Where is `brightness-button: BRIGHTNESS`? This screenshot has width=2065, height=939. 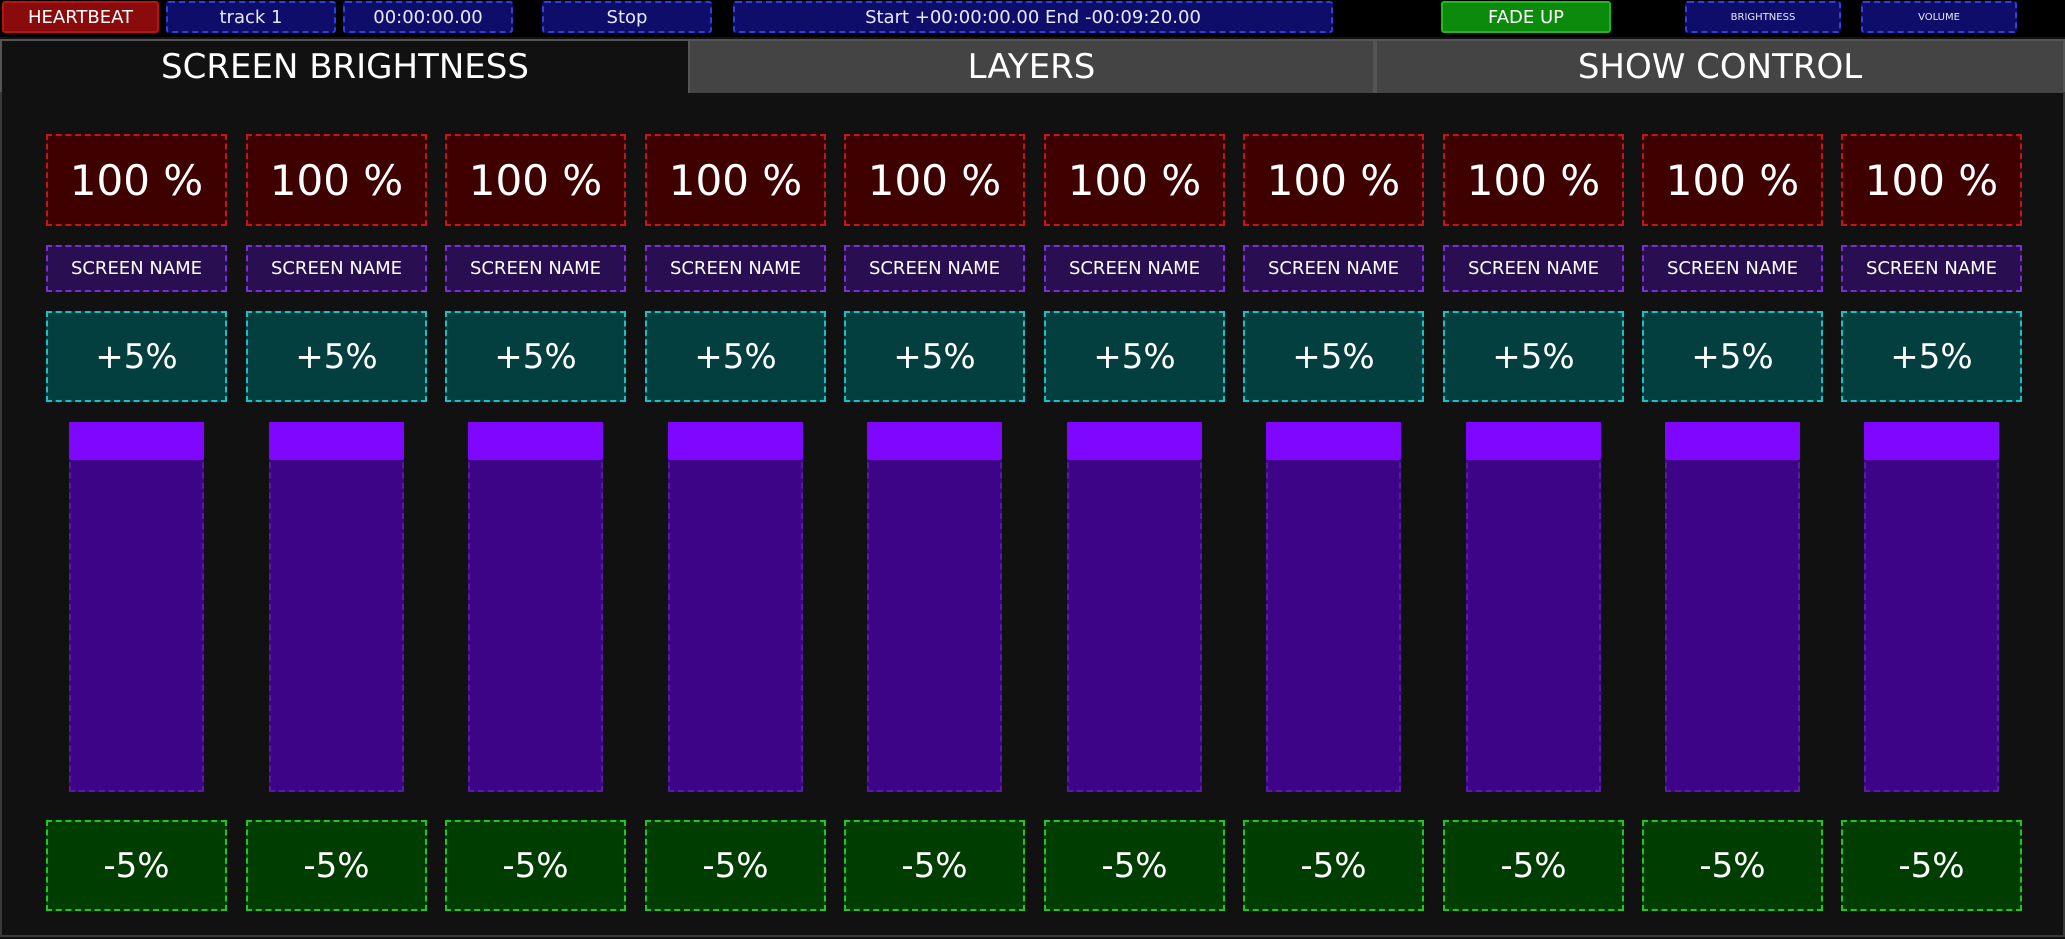 brightness-button: BRIGHTNESS is located at coordinates (1763, 17).